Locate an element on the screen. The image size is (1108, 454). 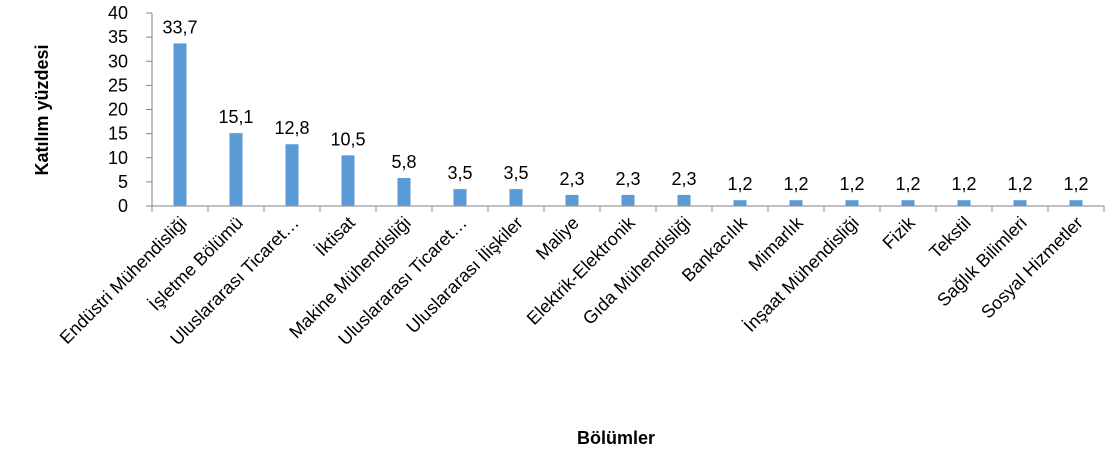
data-label: 5,8 is located at coordinates (403, 162).